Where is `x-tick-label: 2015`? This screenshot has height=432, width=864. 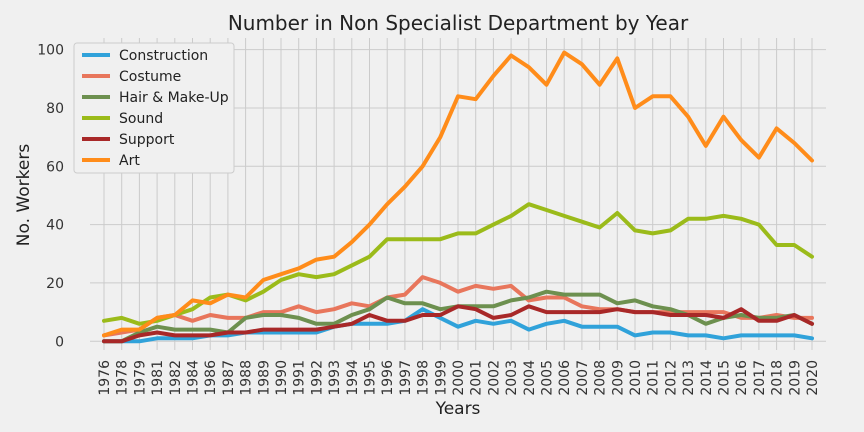
x-tick-label: 2015 is located at coordinates (725, 378).